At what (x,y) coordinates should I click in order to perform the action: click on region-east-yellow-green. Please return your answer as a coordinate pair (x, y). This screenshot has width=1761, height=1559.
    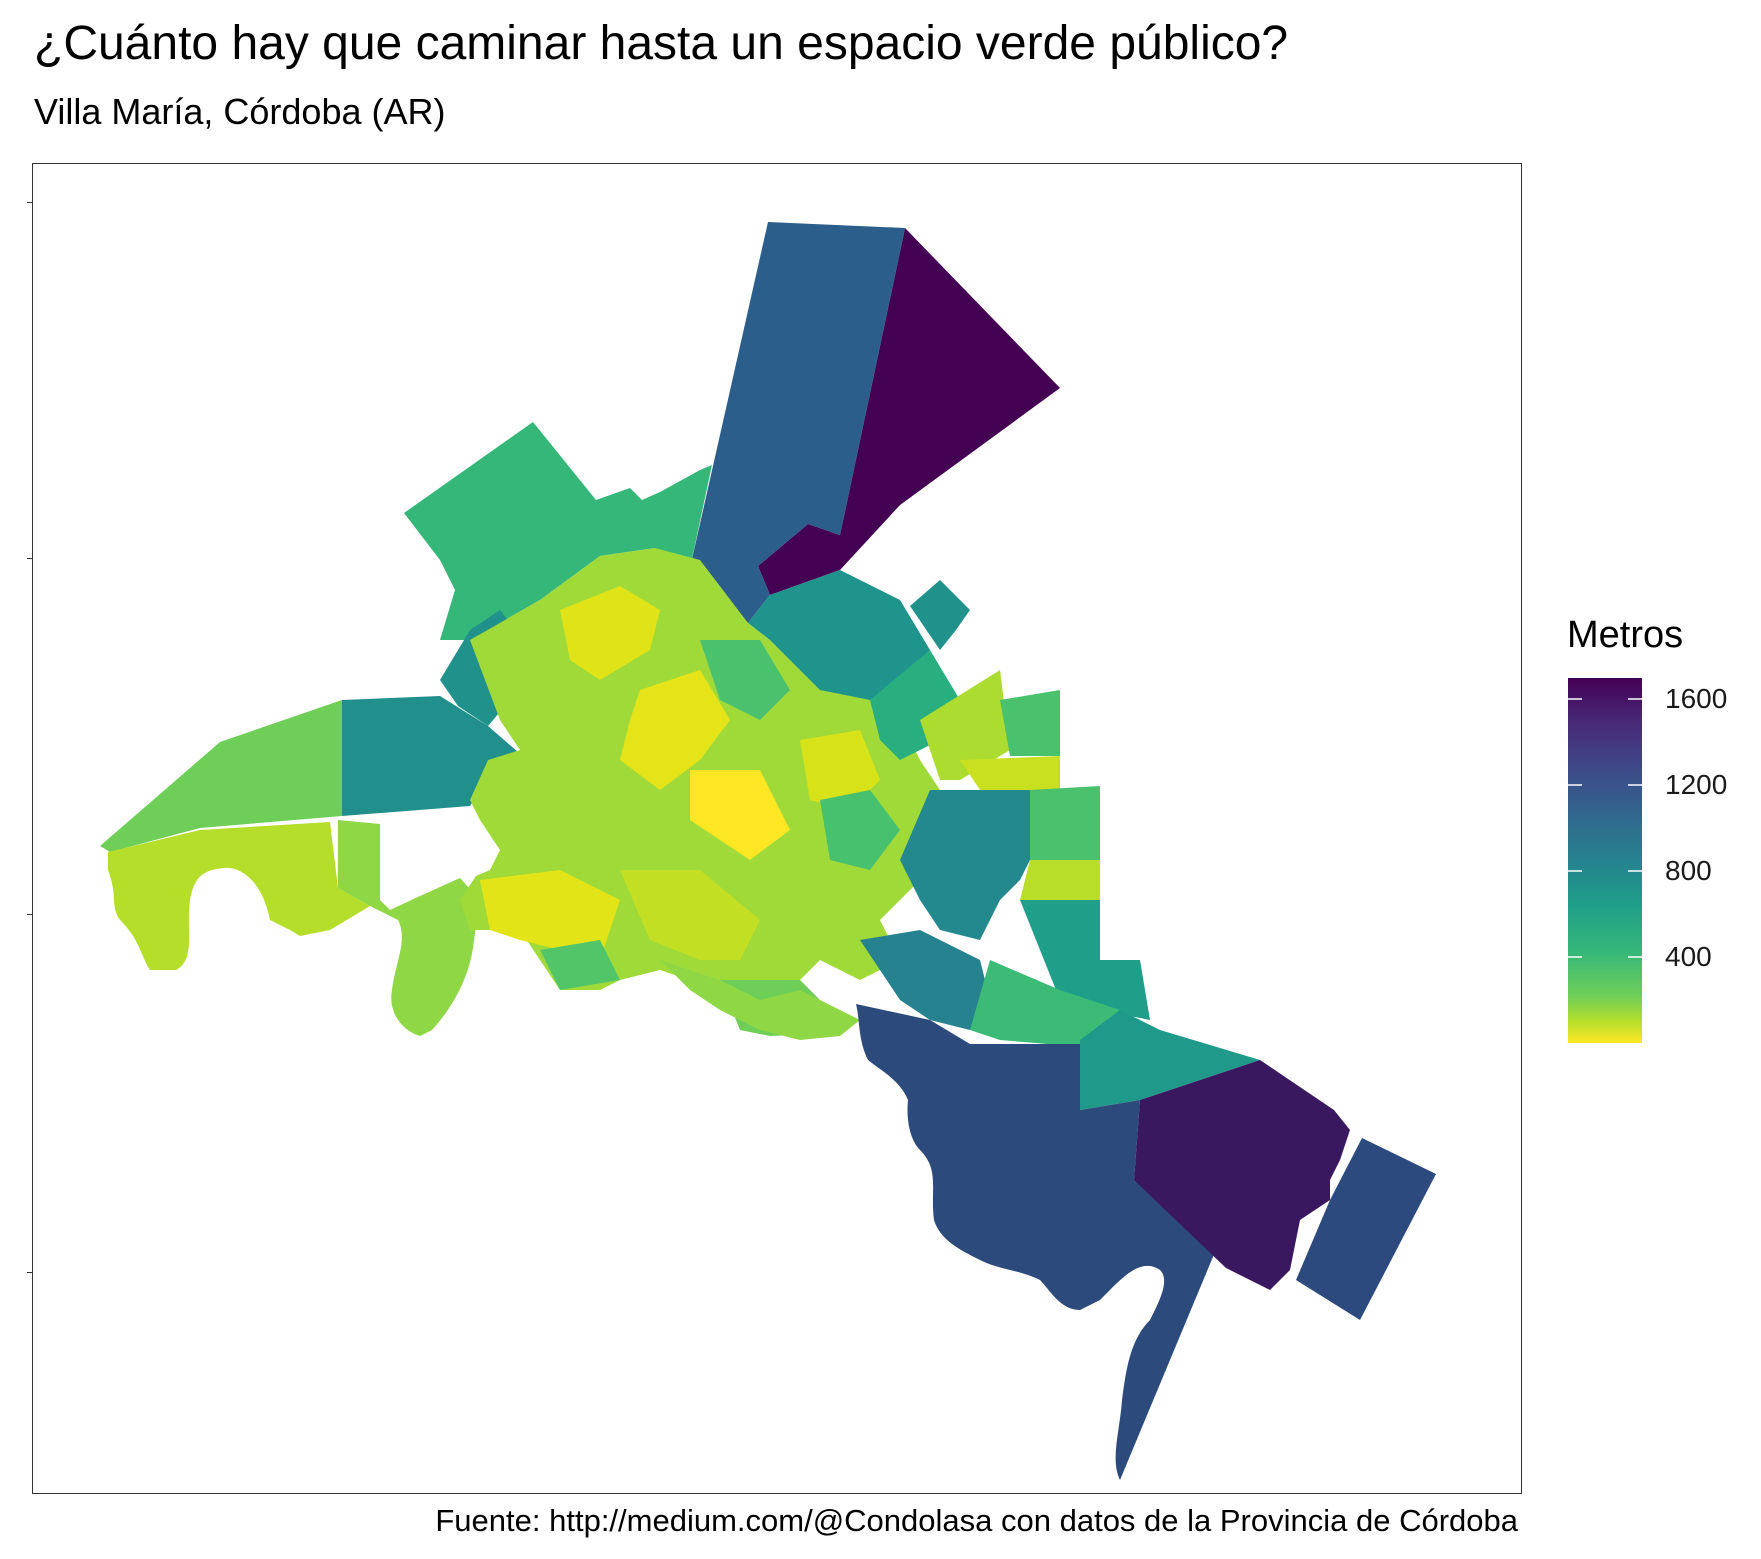
    Looking at the image, I should click on (965, 725).